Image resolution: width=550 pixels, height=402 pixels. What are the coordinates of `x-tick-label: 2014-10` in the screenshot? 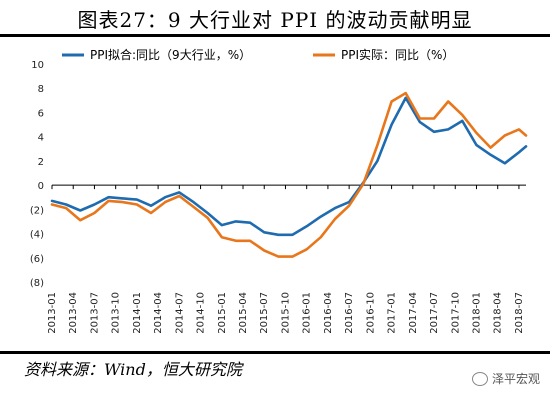 It's located at (201, 313).